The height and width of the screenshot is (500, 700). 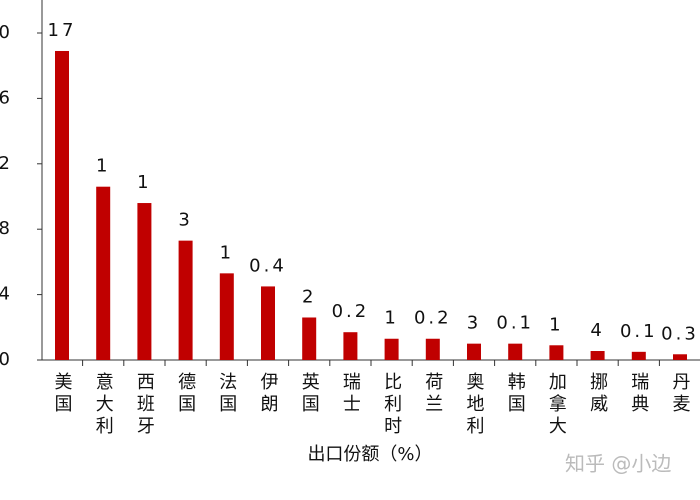 What do you see at coordinates (556, 405) in the screenshot?
I see `x-tick-label: 加拿大` at bounding box center [556, 405].